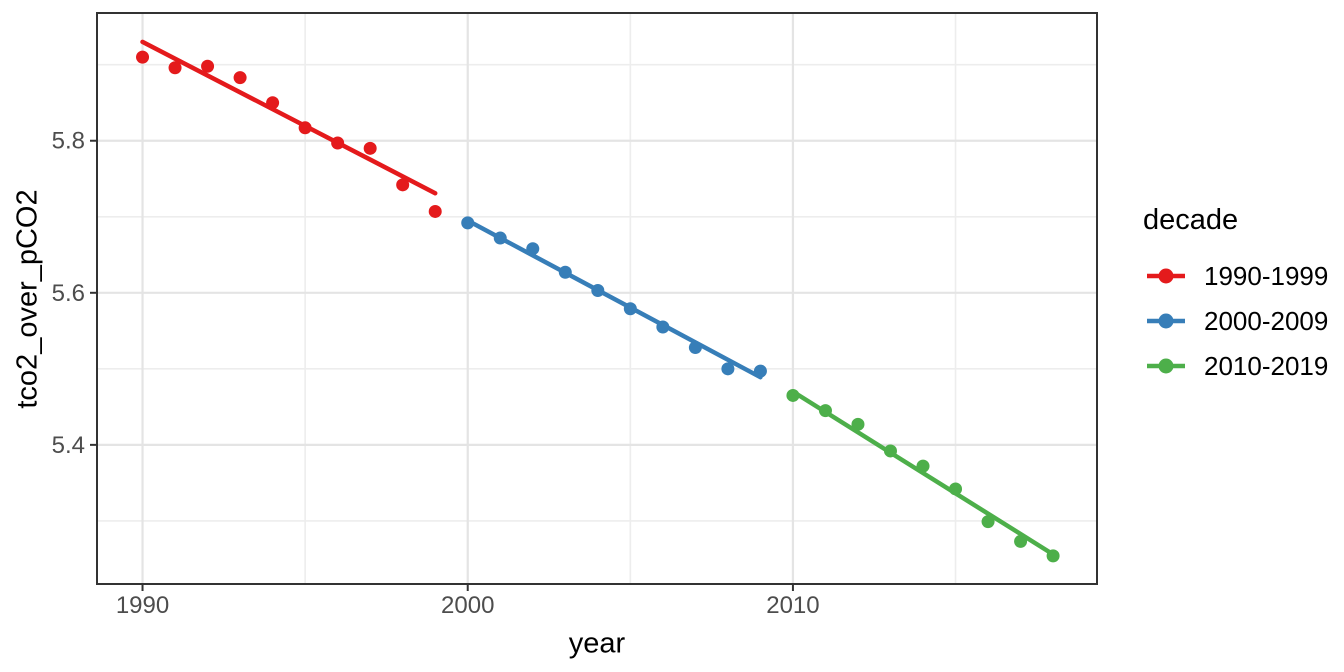 Image resolution: width=1344 pixels, height=672 pixels. I want to click on x-axis-tick-label: 2010, so click(792, 605).